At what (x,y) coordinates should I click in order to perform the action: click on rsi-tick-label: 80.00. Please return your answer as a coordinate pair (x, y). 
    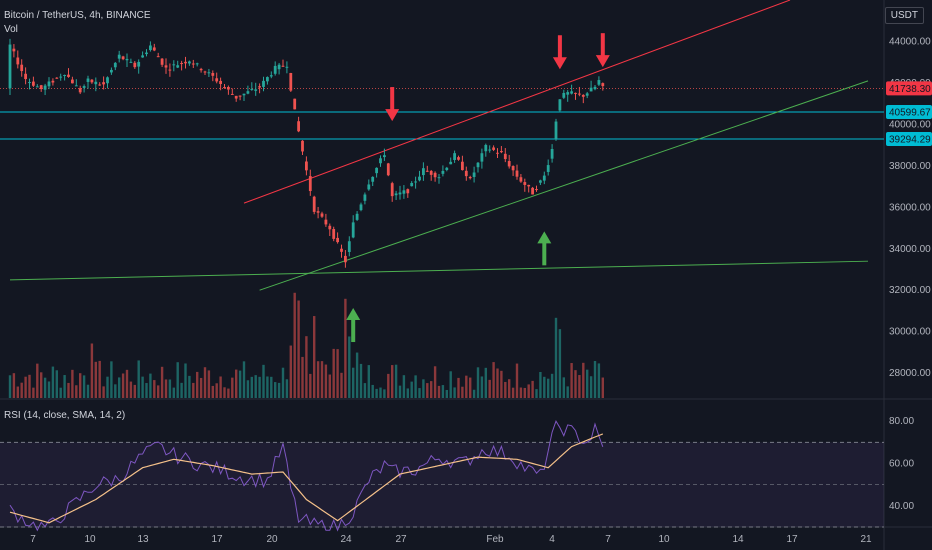
    Looking at the image, I should click on (901, 421).